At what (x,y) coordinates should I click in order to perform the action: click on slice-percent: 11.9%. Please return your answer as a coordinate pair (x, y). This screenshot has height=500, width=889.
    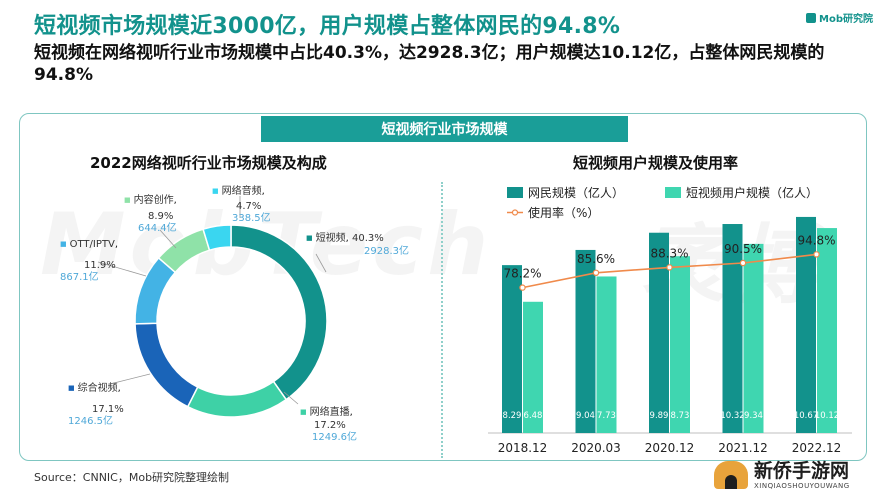
    Looking at the image, I should click on (100, 265).